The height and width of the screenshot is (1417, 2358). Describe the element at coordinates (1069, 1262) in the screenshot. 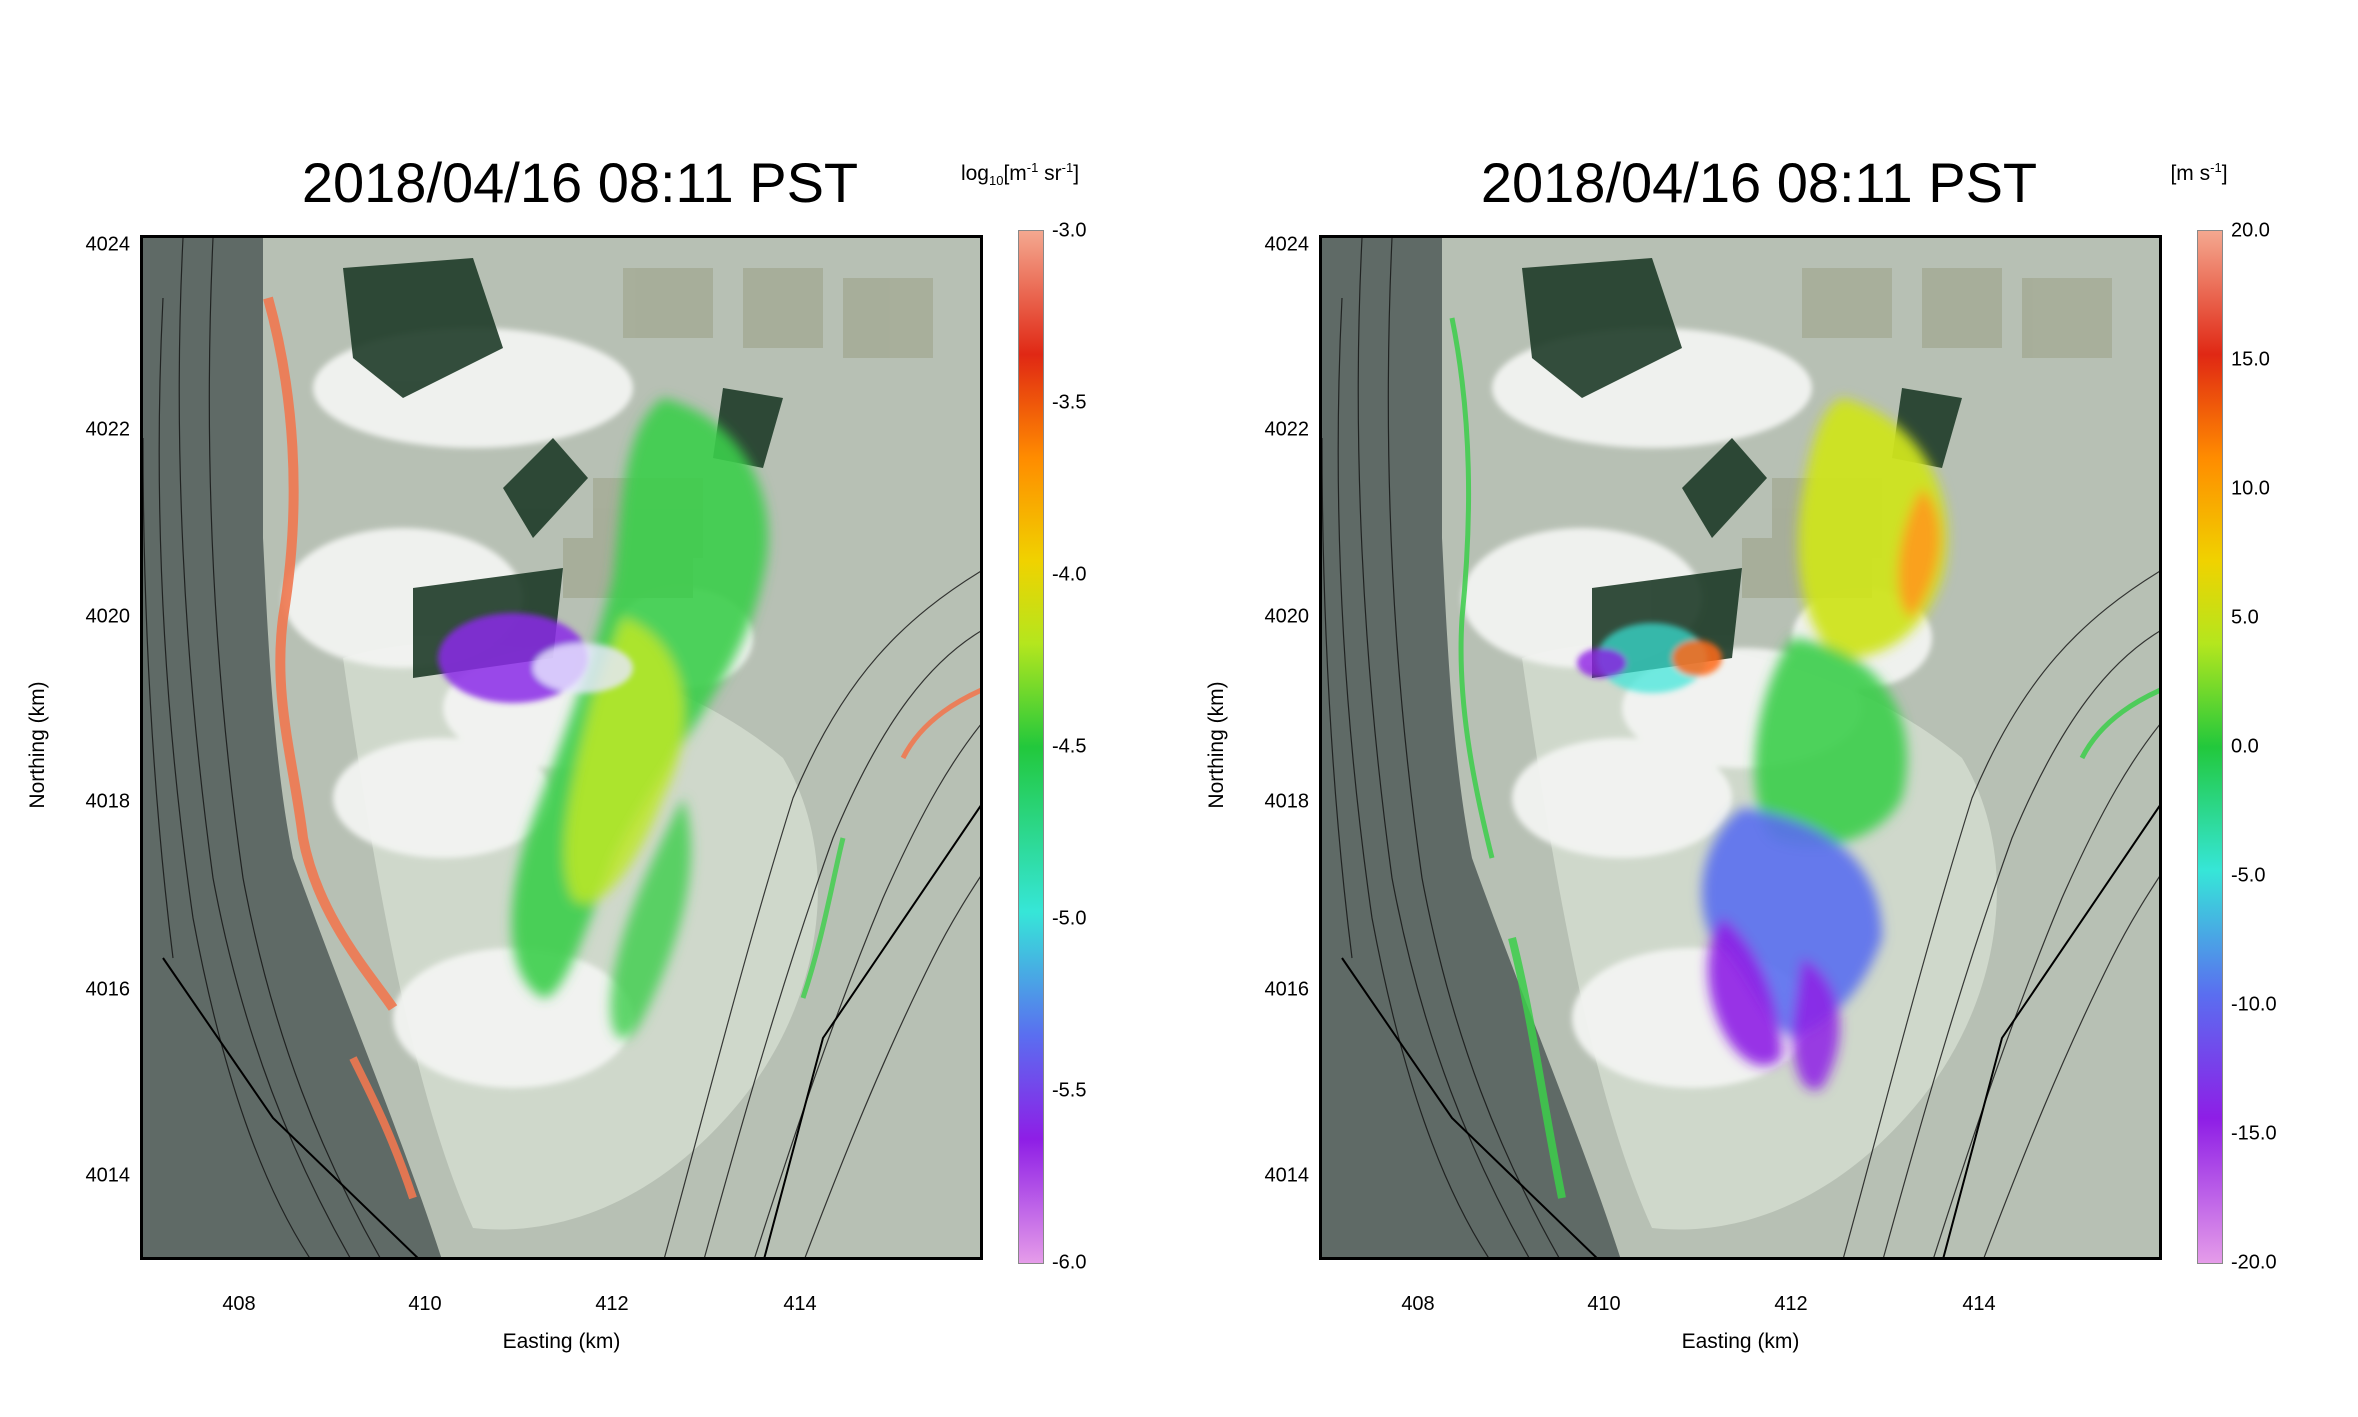

I see `colorbar-tick-label: -6.0` at that location.